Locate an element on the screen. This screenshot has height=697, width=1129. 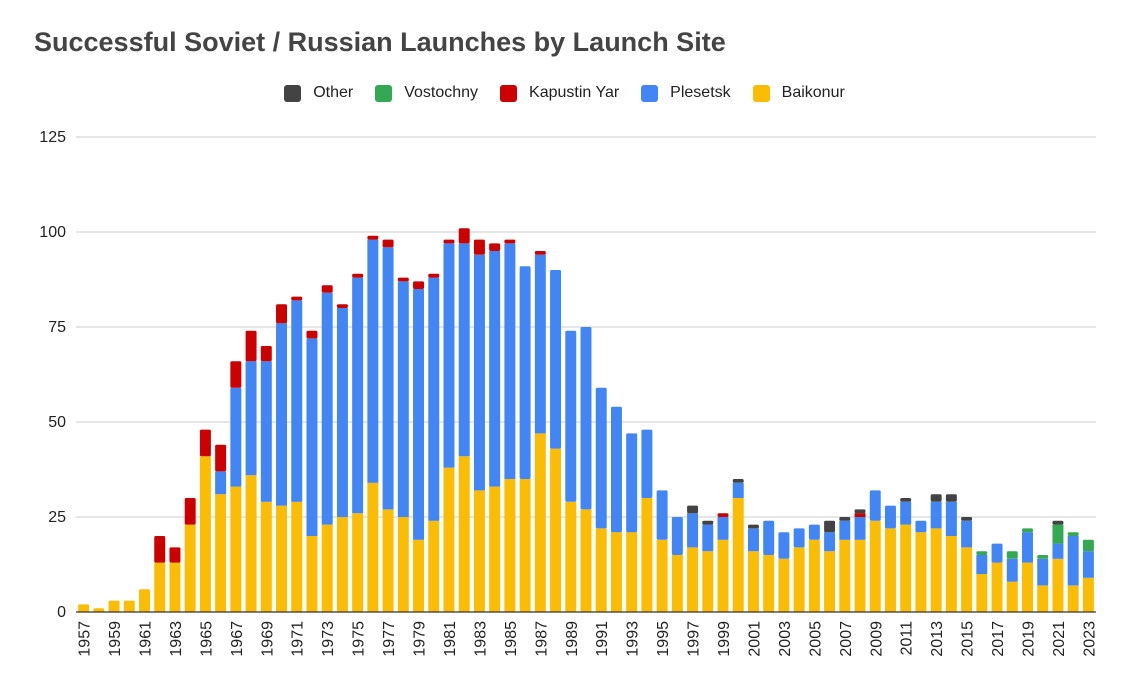
bar-plesetsk-2006 is located at coordinates (830, 542).